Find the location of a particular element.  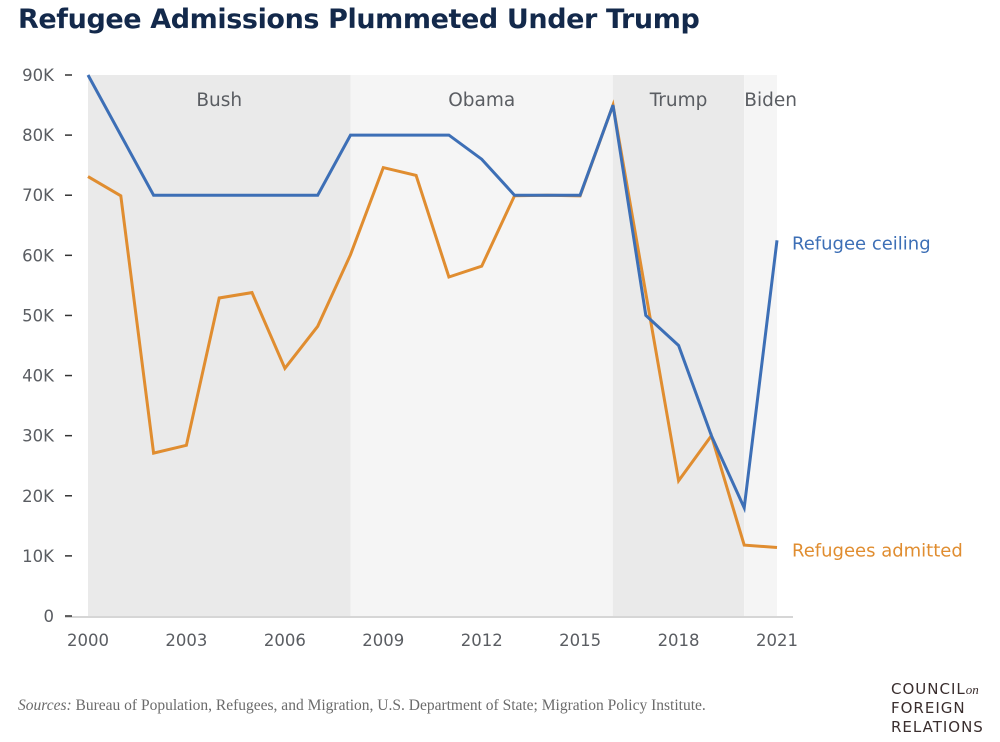

chart-title: Refugee Admissions Plummeted Under Trump is located at coordinates (359, 19).